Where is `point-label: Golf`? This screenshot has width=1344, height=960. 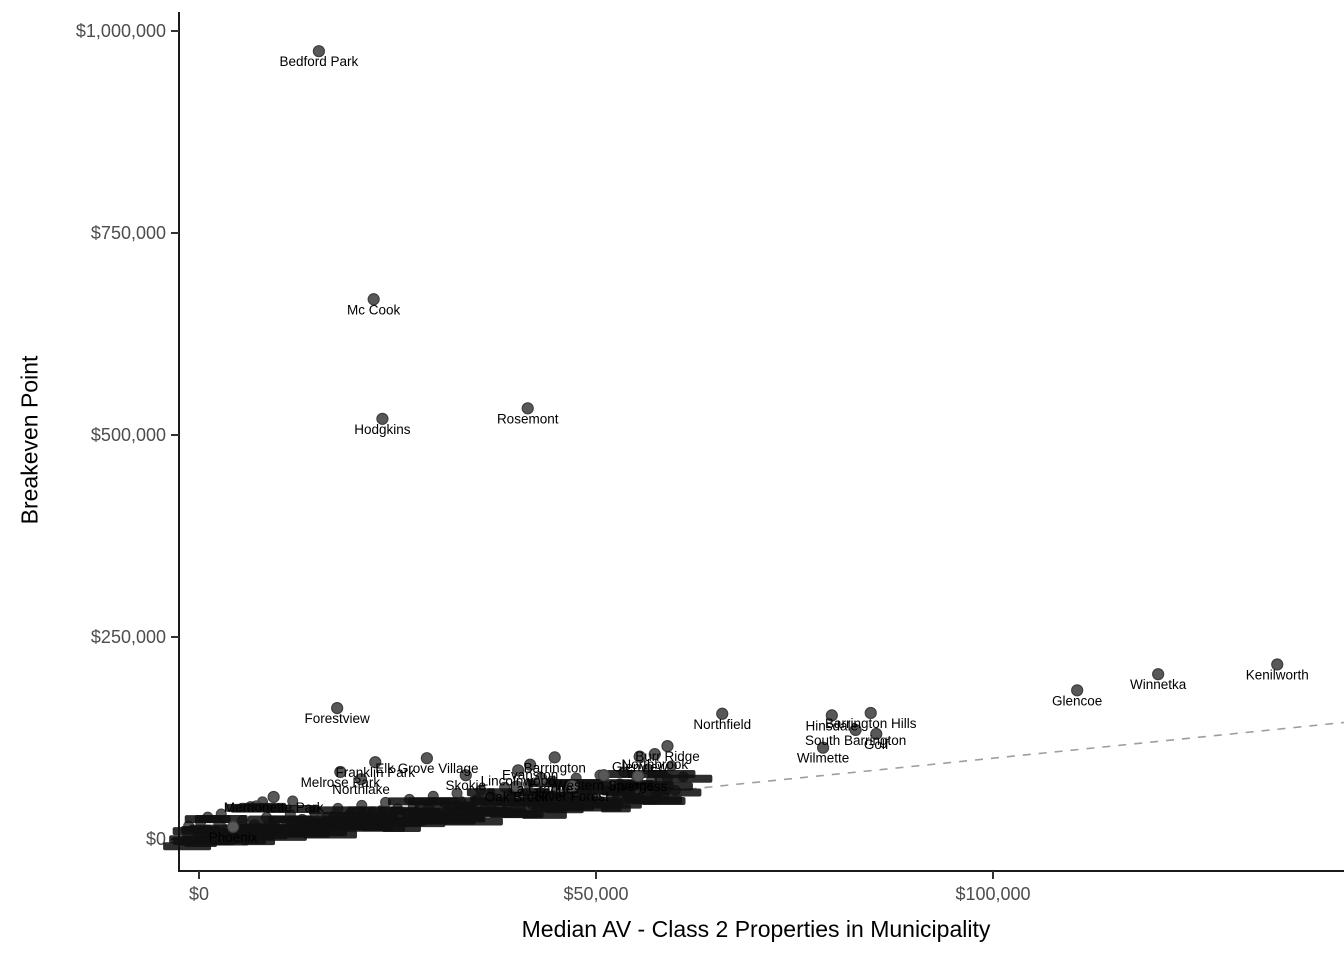 point-label: Golf is located at coordinates (876, 744).